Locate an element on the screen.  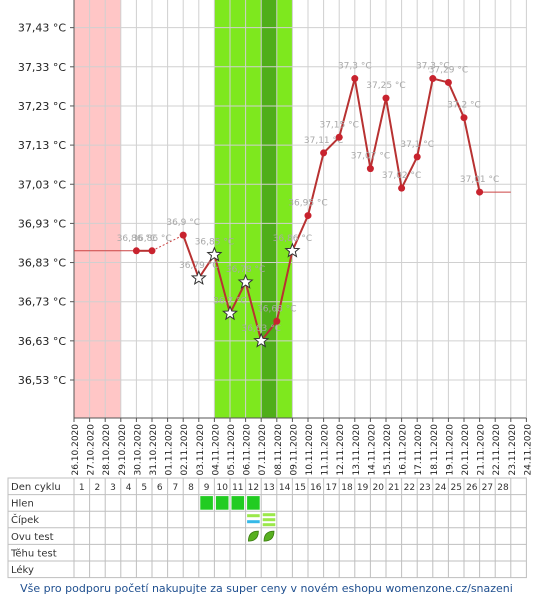
cycle-day-label: 6 is located at coordinates (160, 488).